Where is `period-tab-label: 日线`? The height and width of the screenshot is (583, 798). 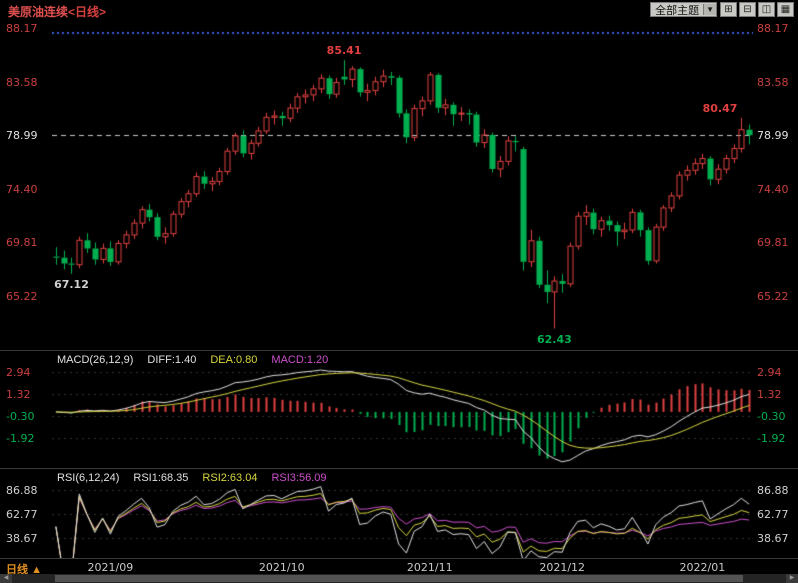
period-tab-label: 日线 is located at coordinates (17, 570).